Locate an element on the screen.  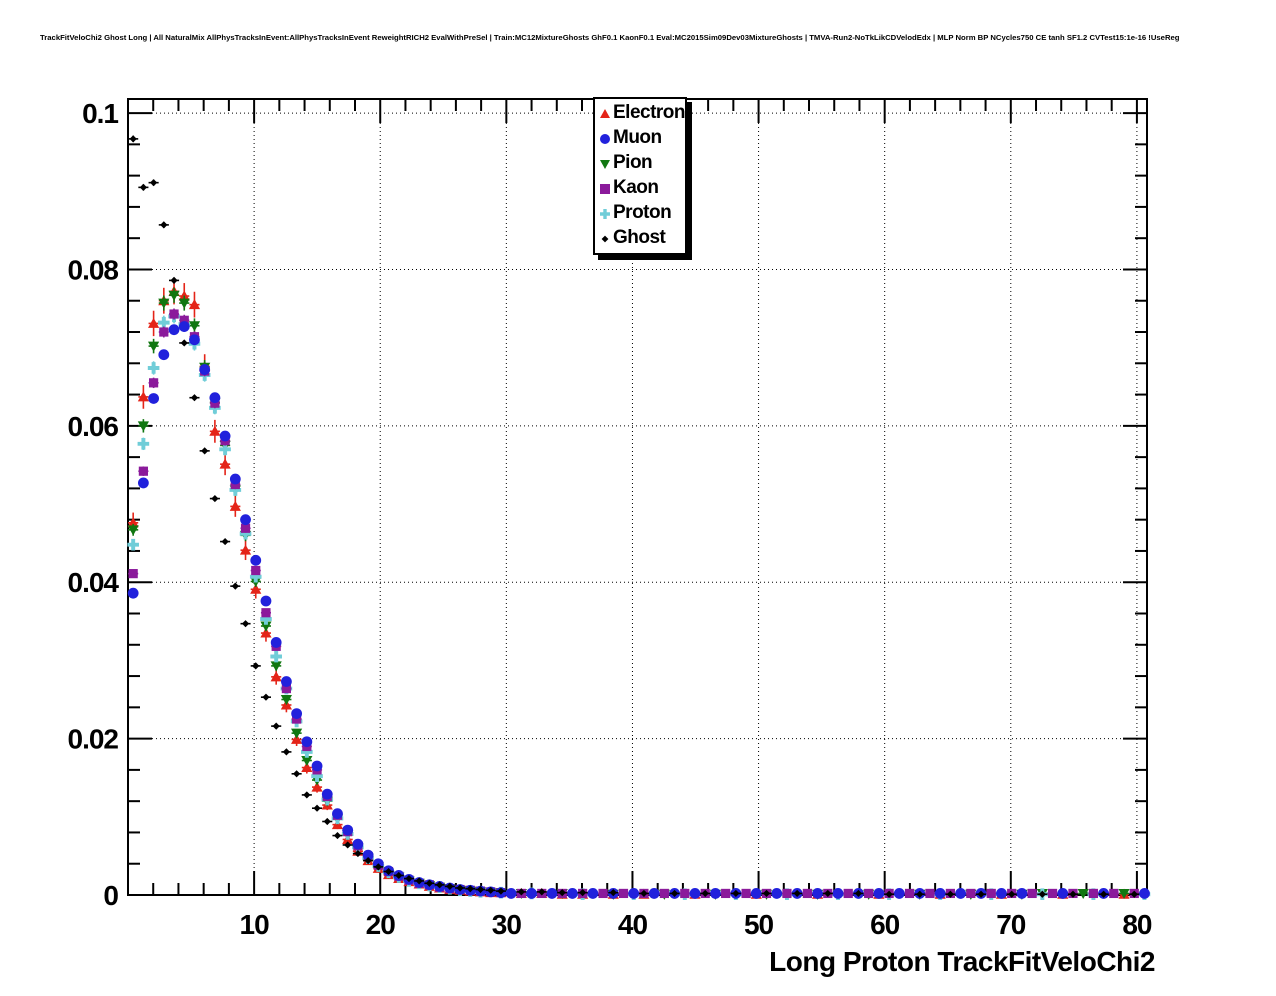
legend-item-ghost: Ghost is located at coordinates (641, 237).